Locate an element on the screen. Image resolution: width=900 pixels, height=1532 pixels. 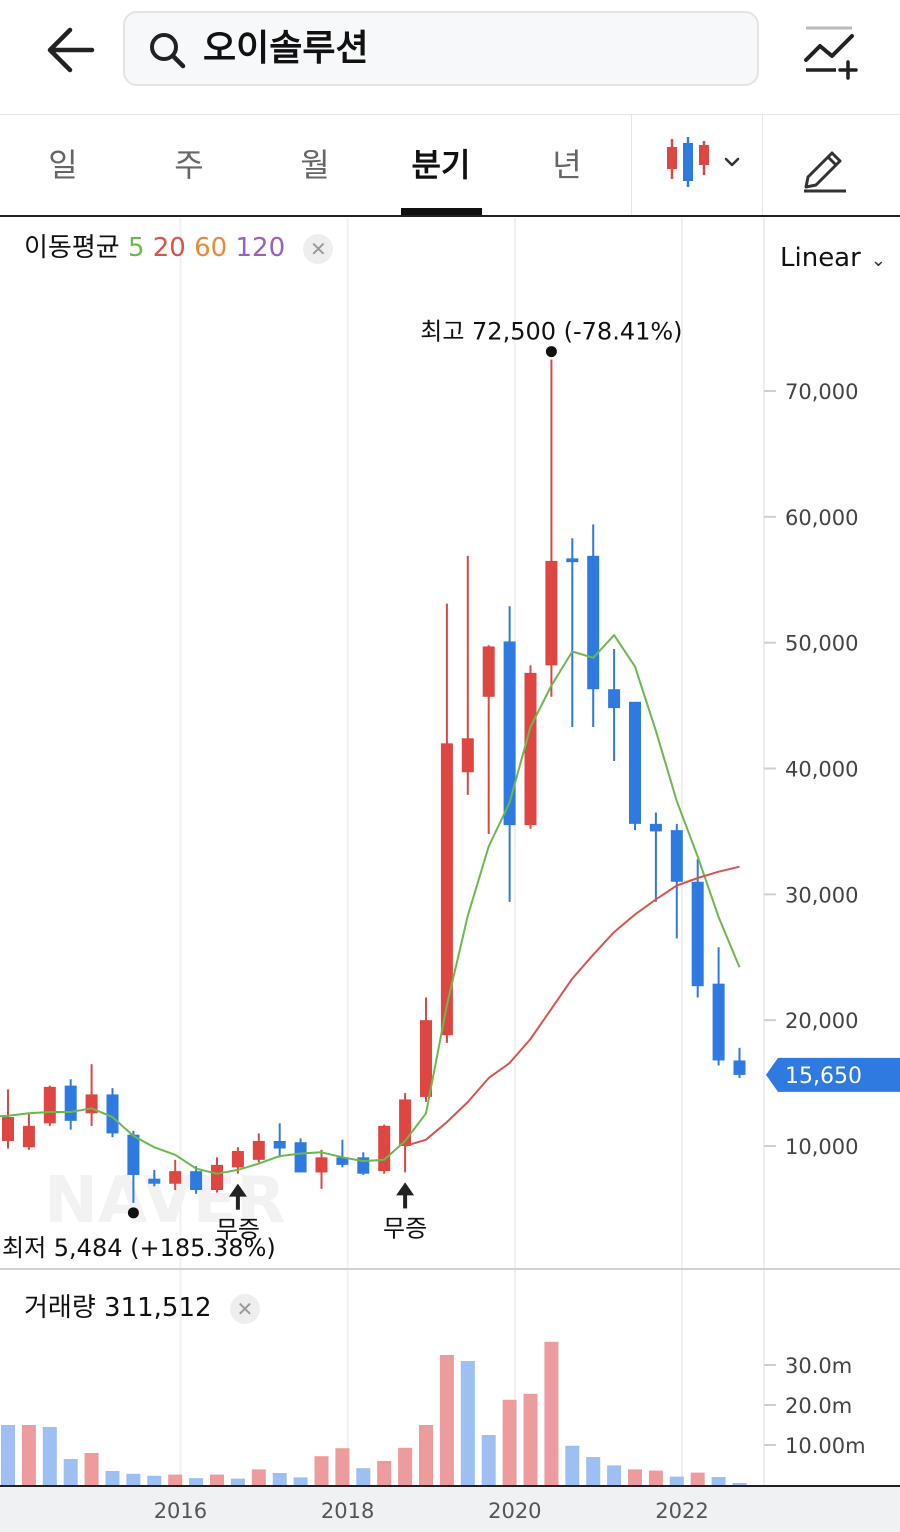
chart-type-button is located at coordinates (705, 165).